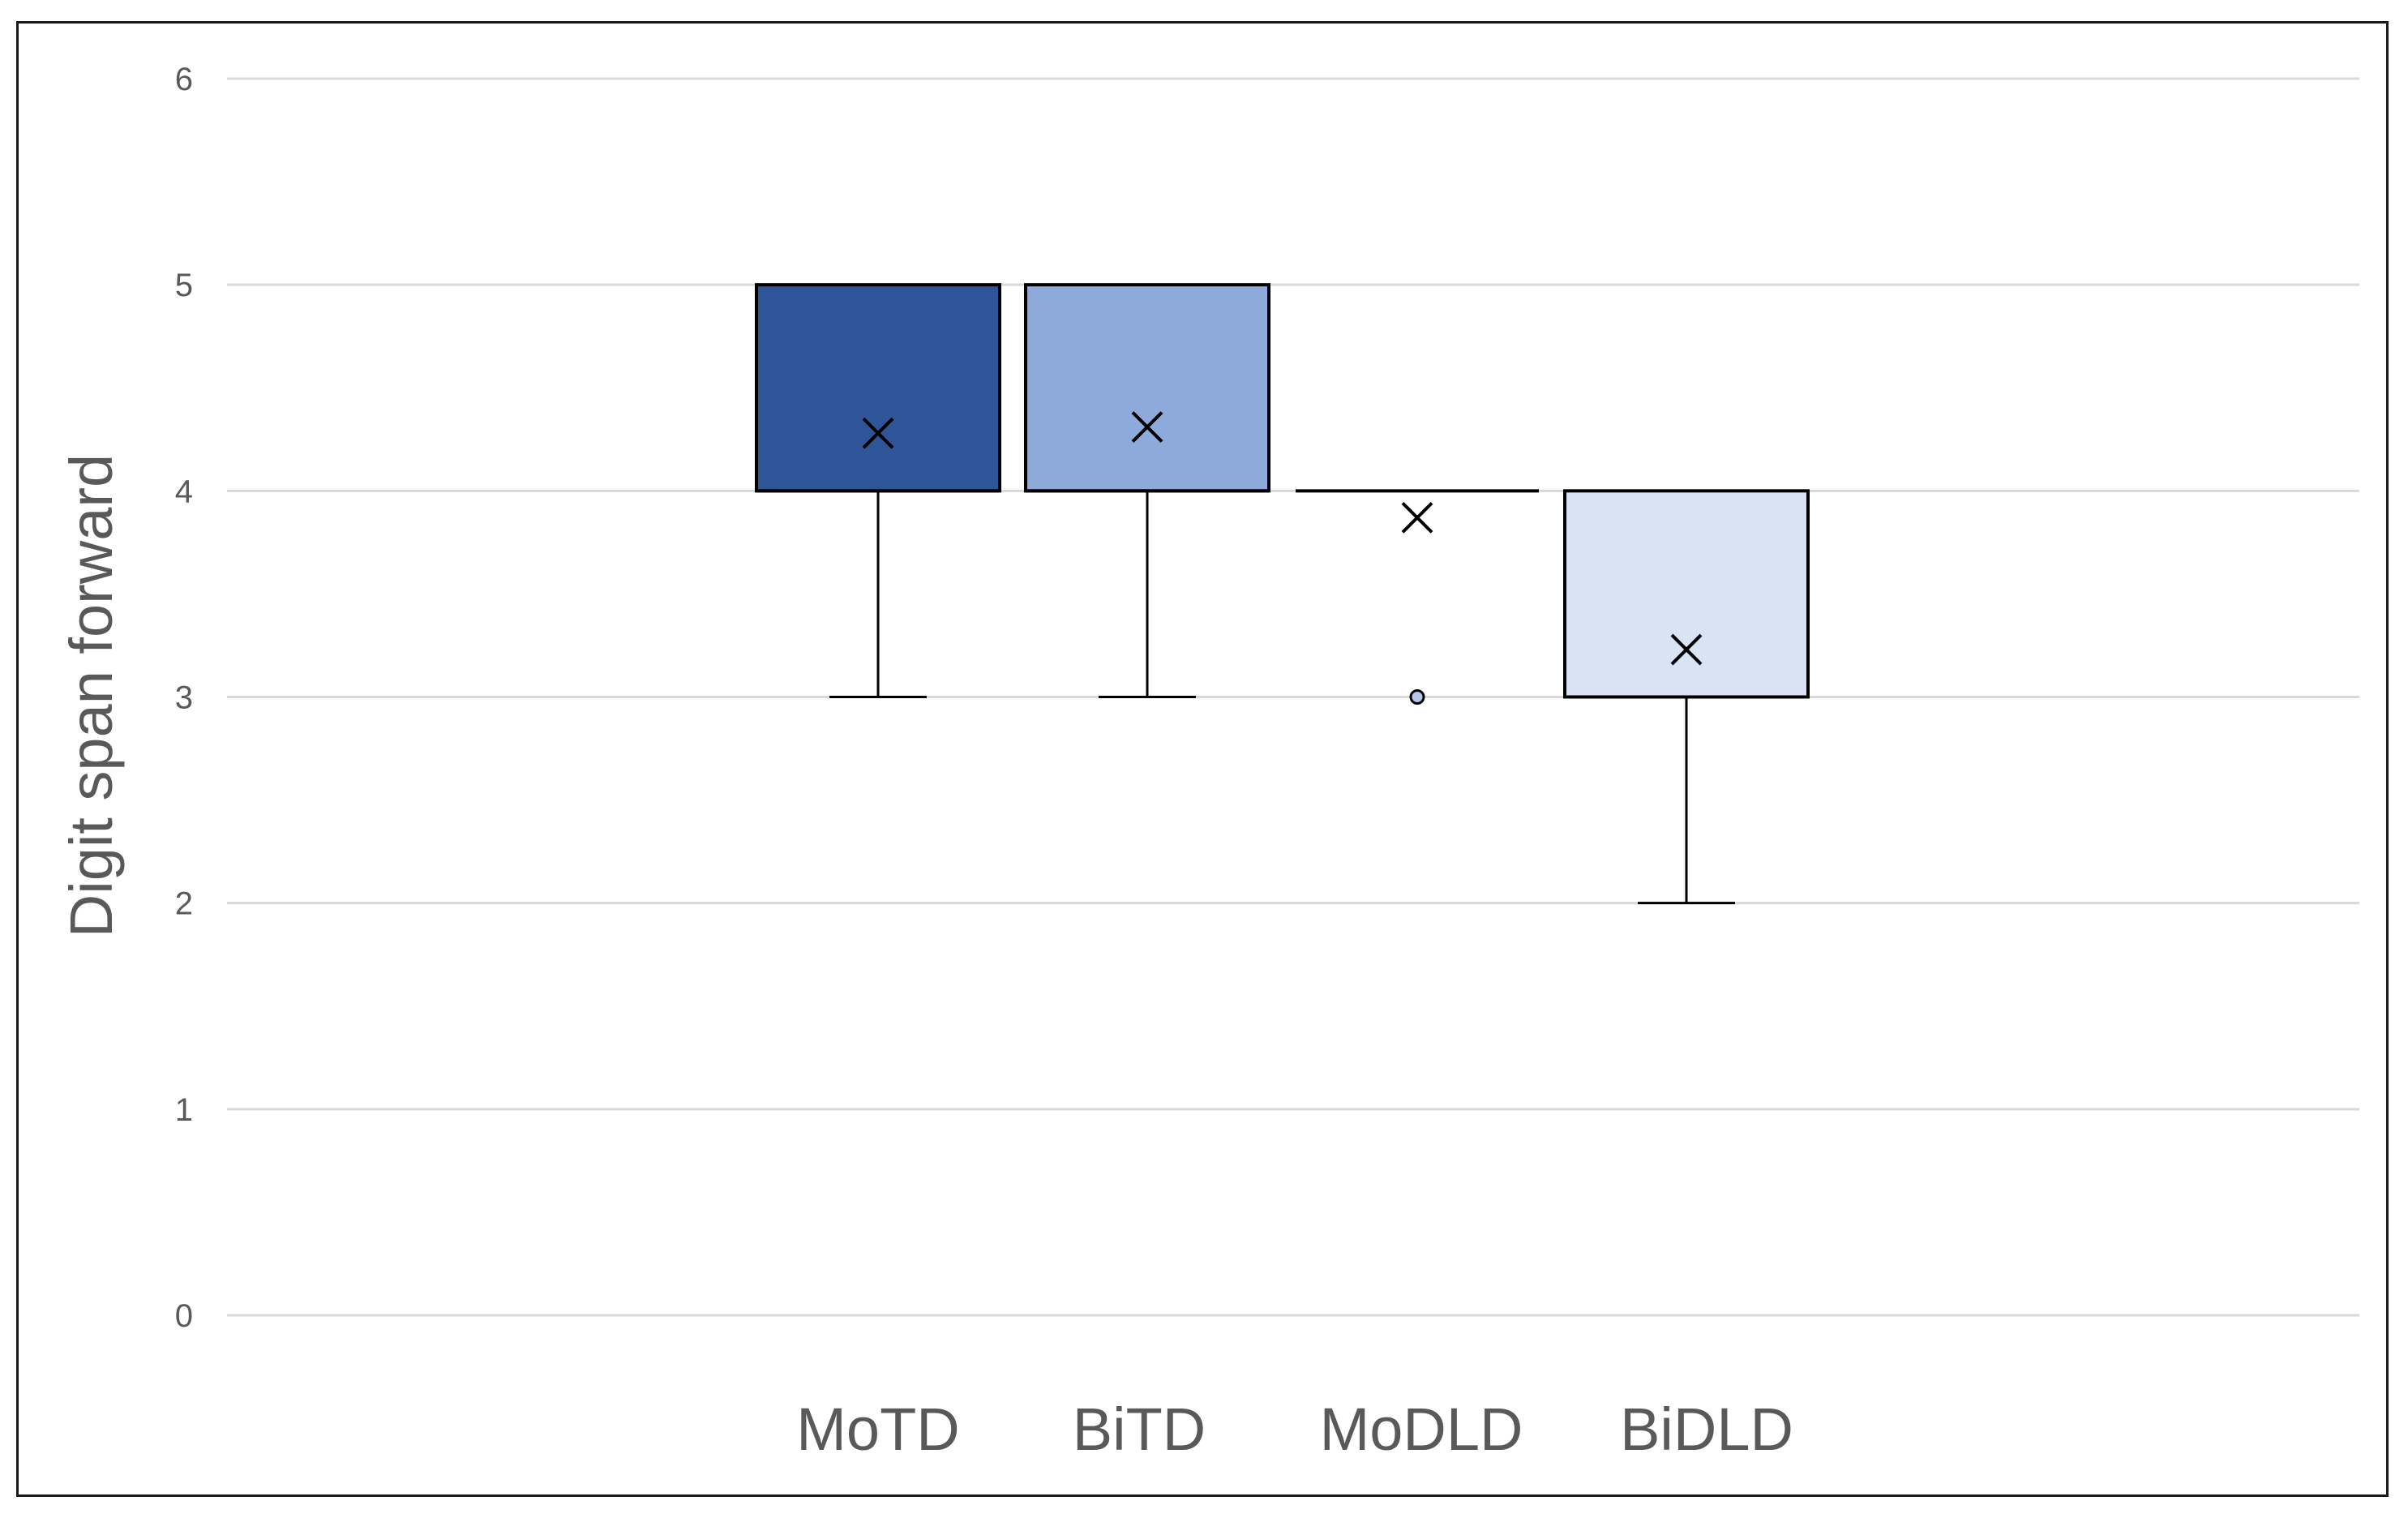 The image size is (2408, 1518). What do you see at coordinates (1706, 1429) in the screenshot?
I see `x-category-label: BiDLD` at bounding box center [1706, 1429].